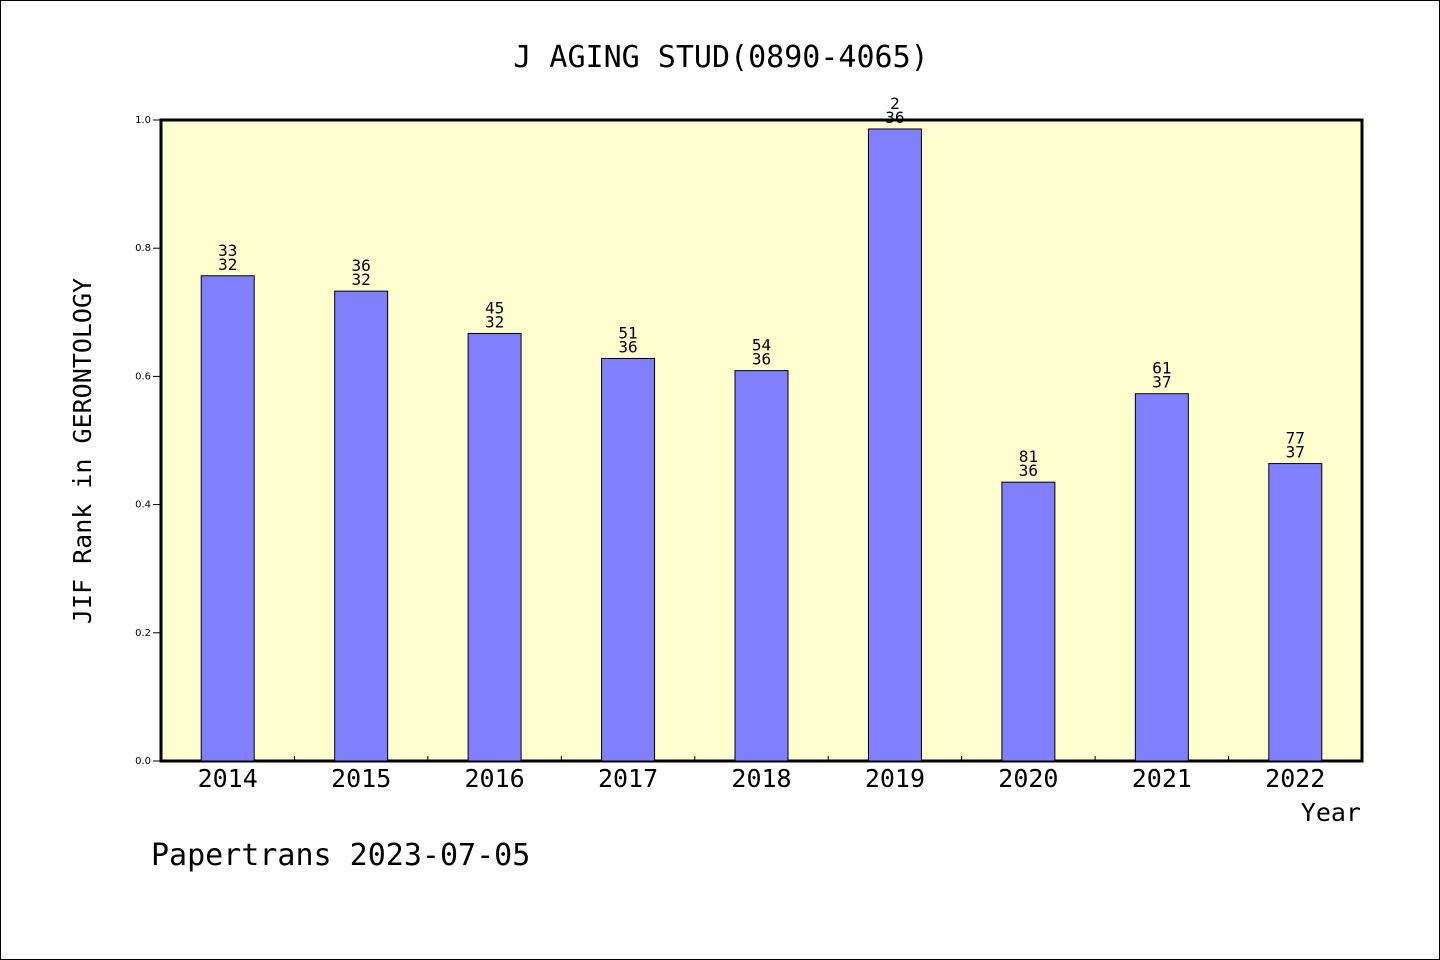  Describe the element at coordinates (228, 778) in the screenshot. I see `x-tick-label: 2014` at that location.